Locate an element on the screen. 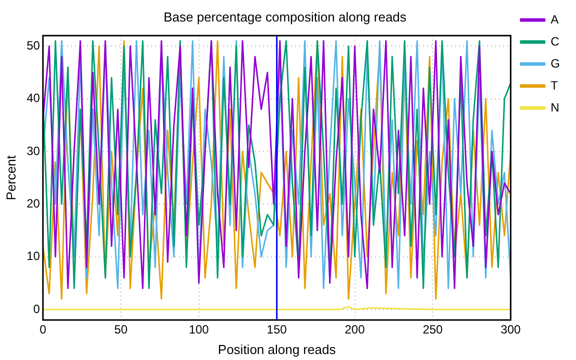 The height and width of the screenshot is (360, 576). x-tick-label: 300 is located at coordinates (510, 329).